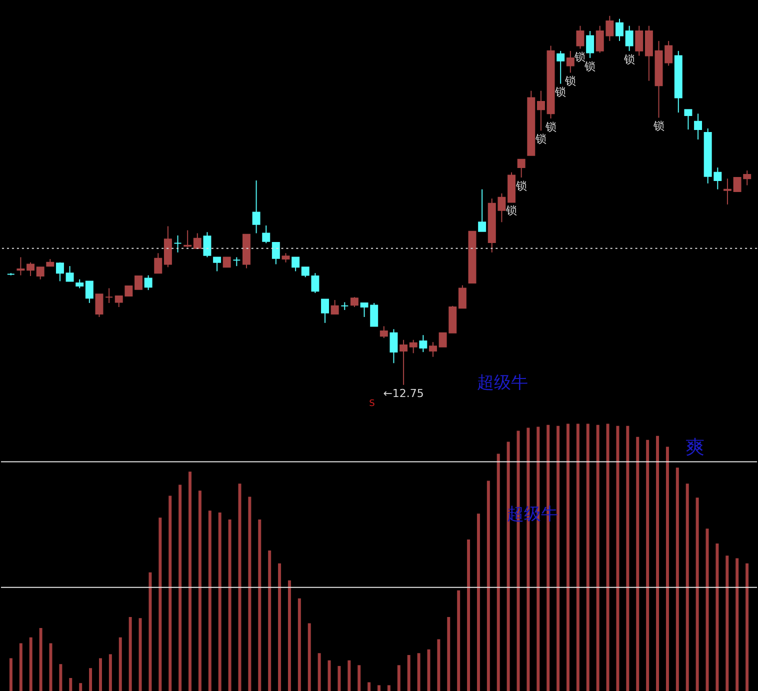  What do you see at coordinates (372, 403) in the screenshot?
I see `text: S` at bounding box center [372, 403].